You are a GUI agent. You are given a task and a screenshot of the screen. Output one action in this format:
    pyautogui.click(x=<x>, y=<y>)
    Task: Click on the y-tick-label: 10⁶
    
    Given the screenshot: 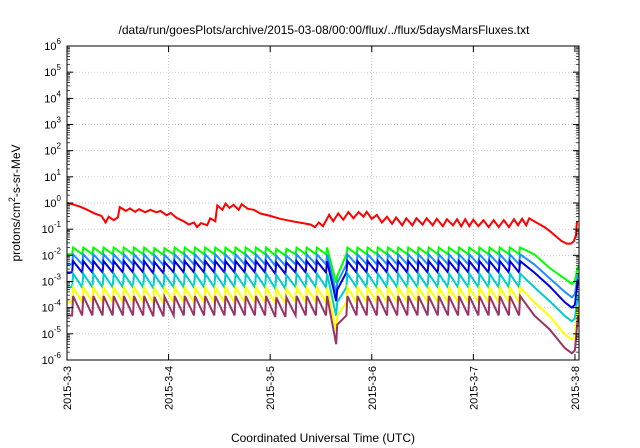 What is the action you would take?
    pyautogui.click(x=52, y=45)
    